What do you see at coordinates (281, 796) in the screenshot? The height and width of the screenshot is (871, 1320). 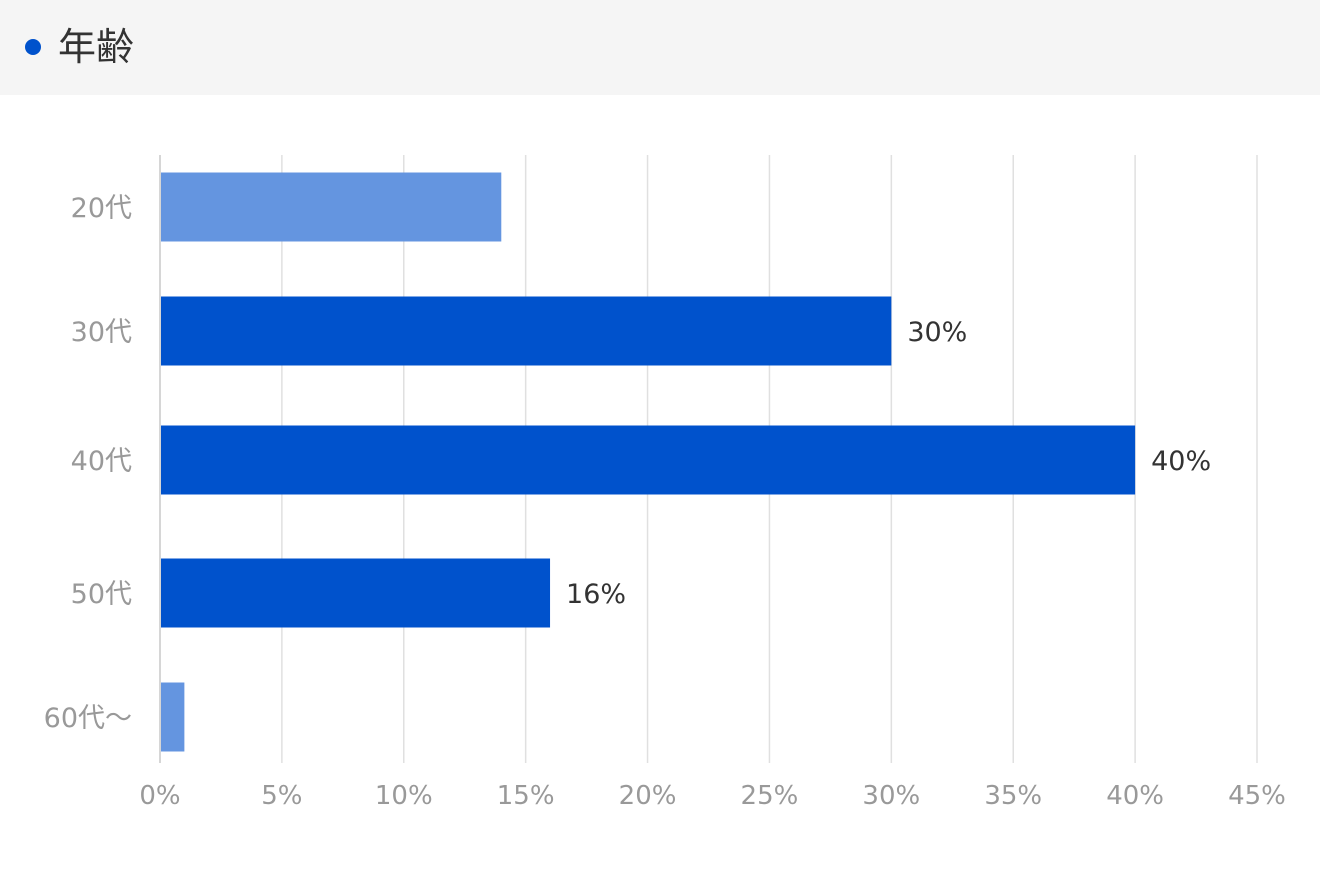 I see `x-tick-label: 5%` at bounding box center [281, 796].